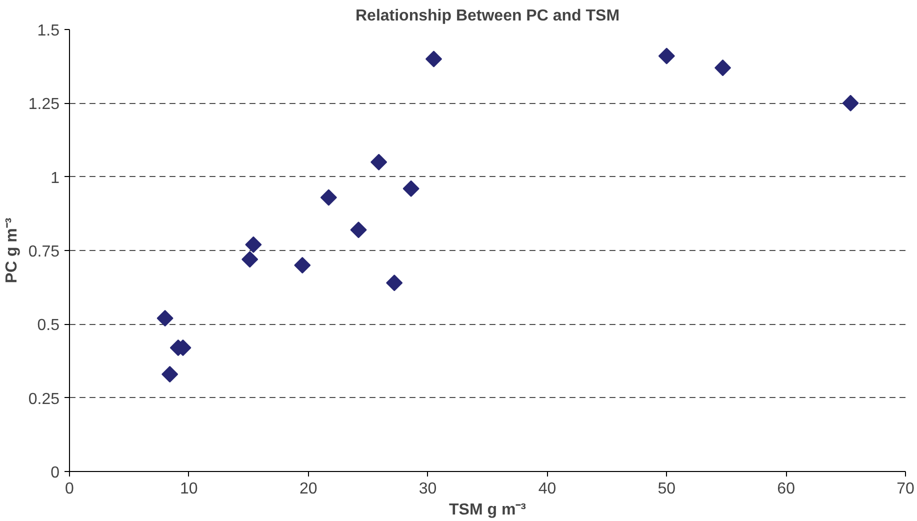 This screenshot has height=521, width=917. I want to click on x-tick-label: 10, so click(189, 489).